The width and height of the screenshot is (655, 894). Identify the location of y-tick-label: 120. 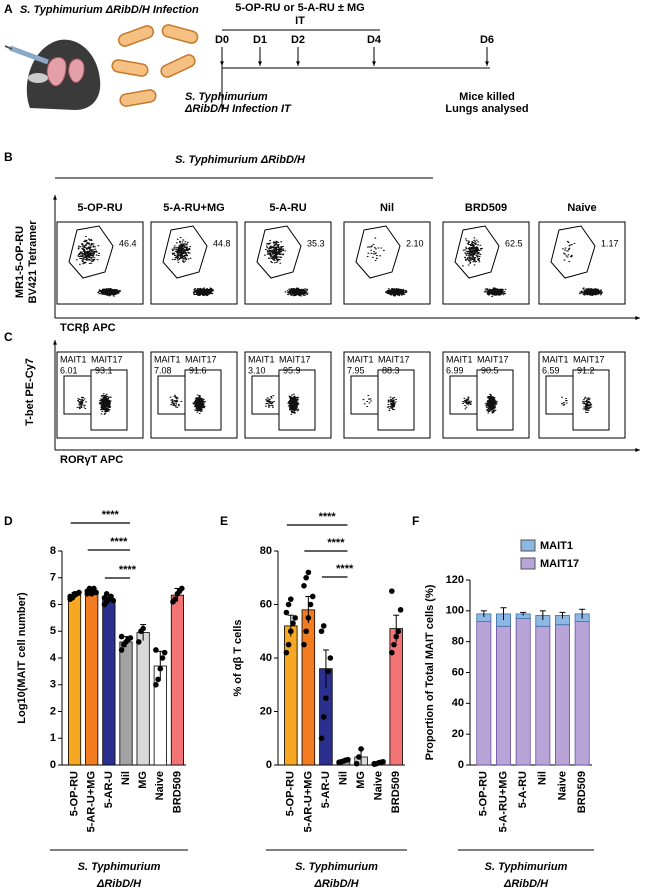
(455, 580).